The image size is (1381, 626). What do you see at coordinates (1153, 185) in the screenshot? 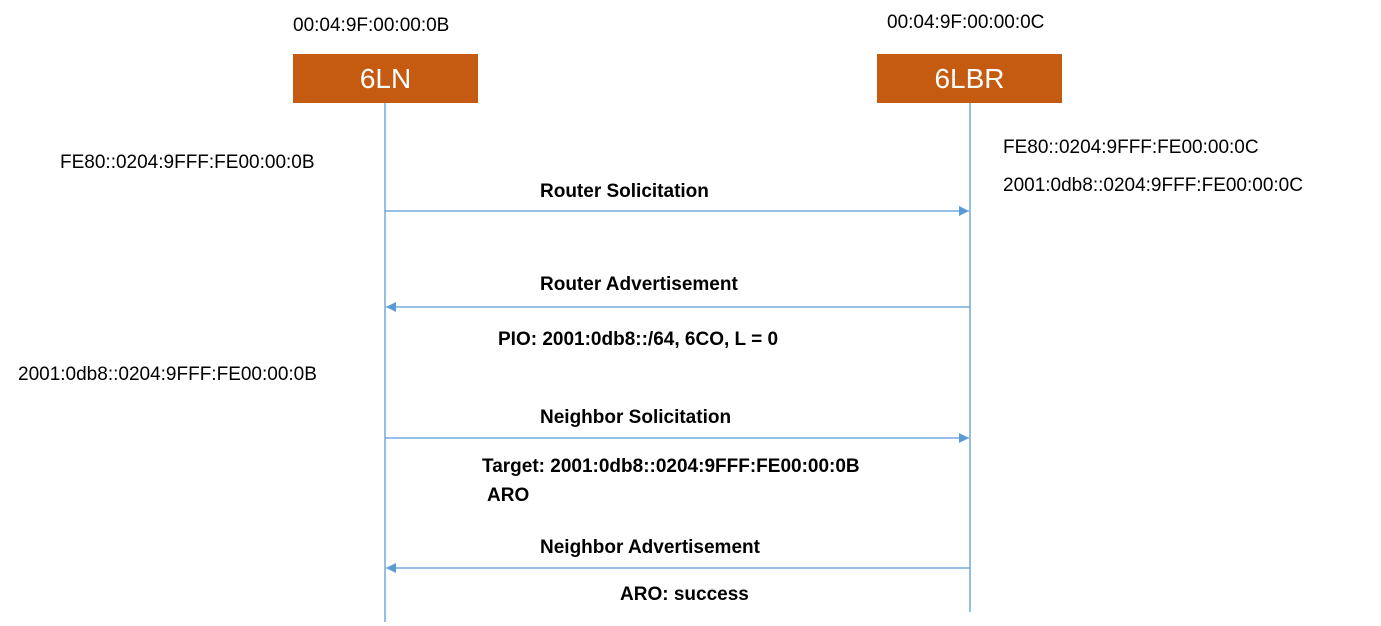
I see `address-6lbr-global: 2001:0db8::0204:9FFF:FE00:00:0C` at bounding box center [1153, 185].